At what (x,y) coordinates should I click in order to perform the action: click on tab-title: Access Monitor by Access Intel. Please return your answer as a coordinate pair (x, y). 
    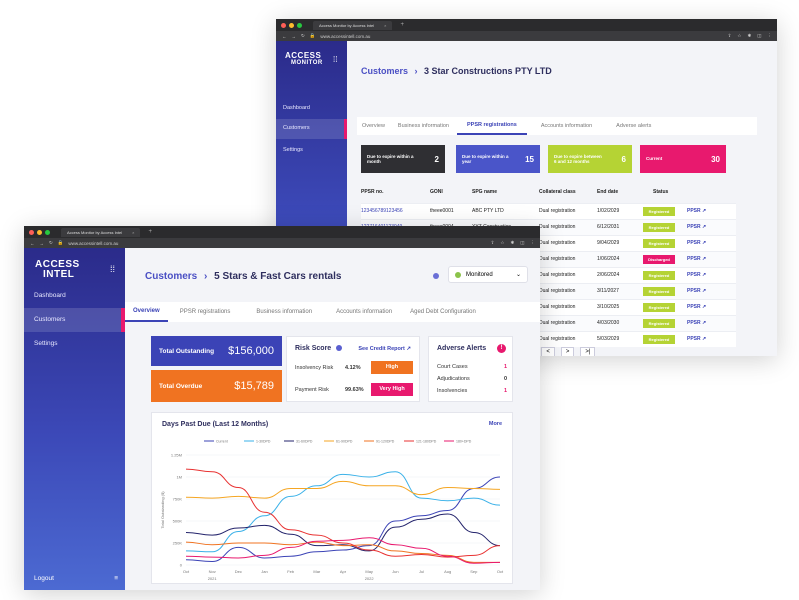
    Looking at the image, I should click on (95, 232).